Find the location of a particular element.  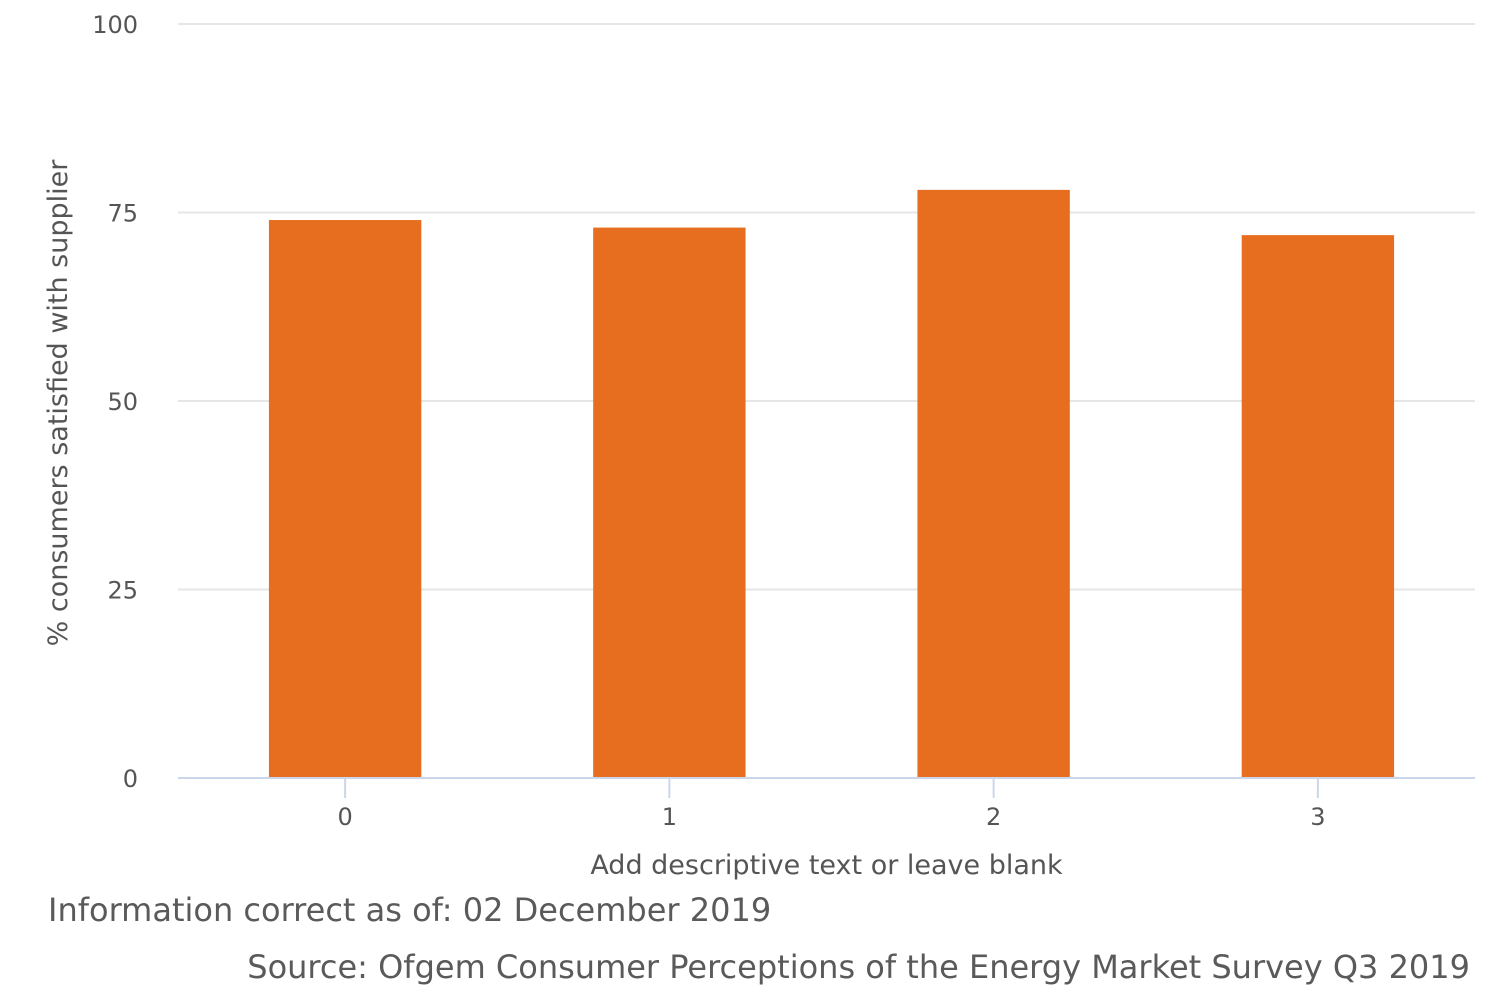

y-tick-label: 0 is located at coordinates (130, 779).